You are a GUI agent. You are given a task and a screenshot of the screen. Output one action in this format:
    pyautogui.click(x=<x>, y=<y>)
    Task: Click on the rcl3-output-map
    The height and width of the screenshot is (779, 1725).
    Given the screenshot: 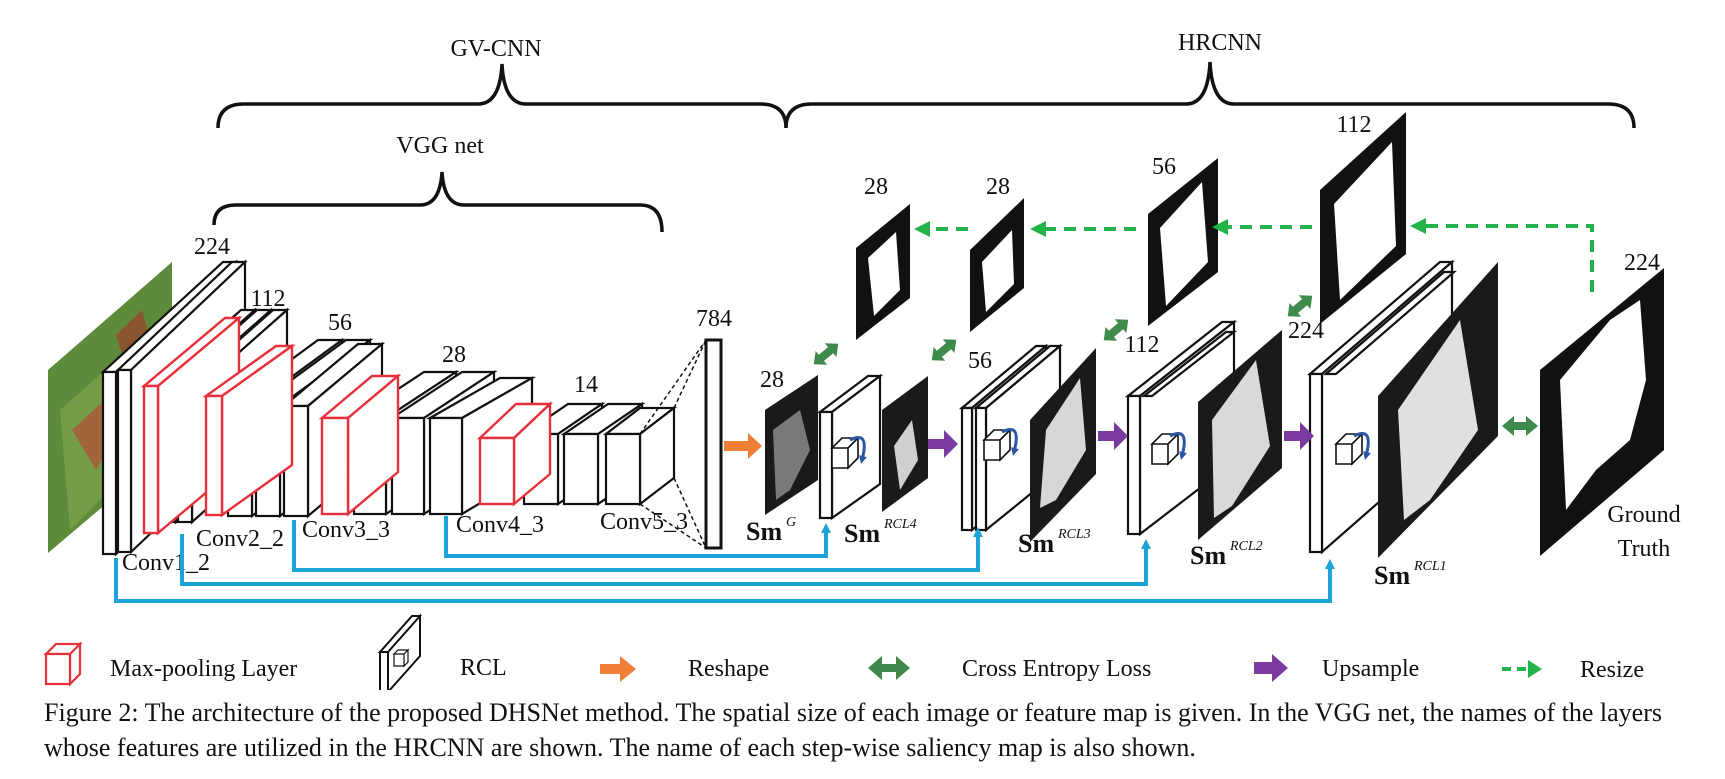 What is the action you would take?
    pyautogui.click(x=1063, y=445)
    